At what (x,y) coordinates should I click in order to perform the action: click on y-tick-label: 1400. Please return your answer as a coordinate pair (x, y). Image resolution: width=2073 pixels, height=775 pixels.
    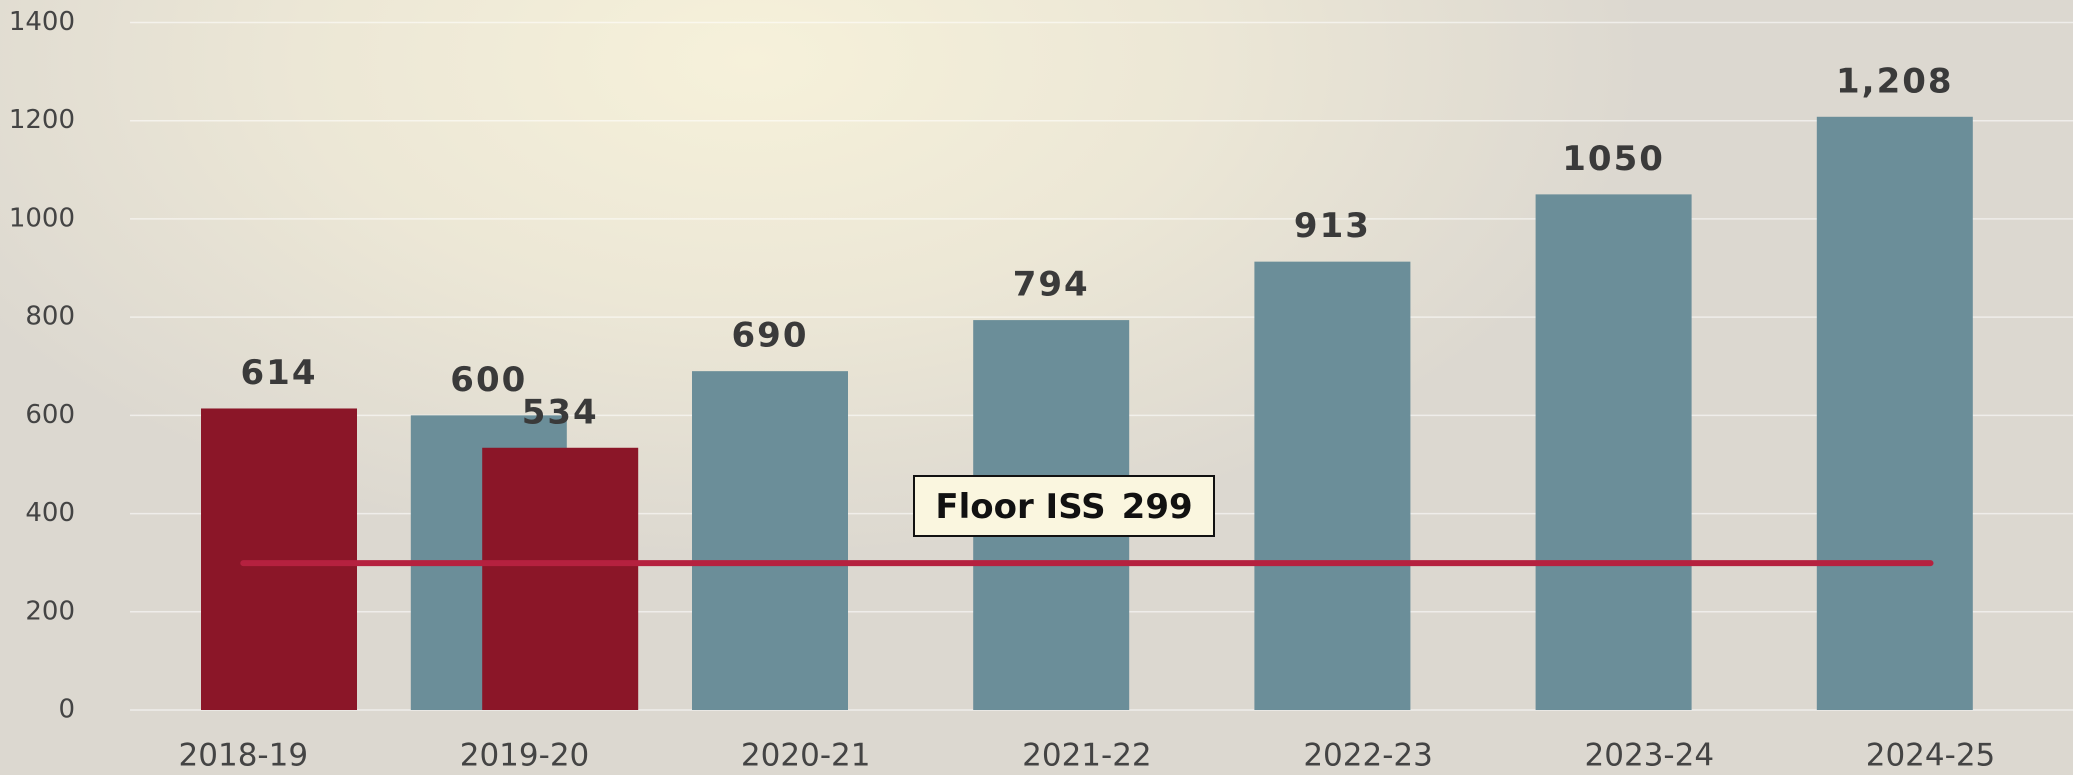
    Looking at the image, I should click on (42, 22).